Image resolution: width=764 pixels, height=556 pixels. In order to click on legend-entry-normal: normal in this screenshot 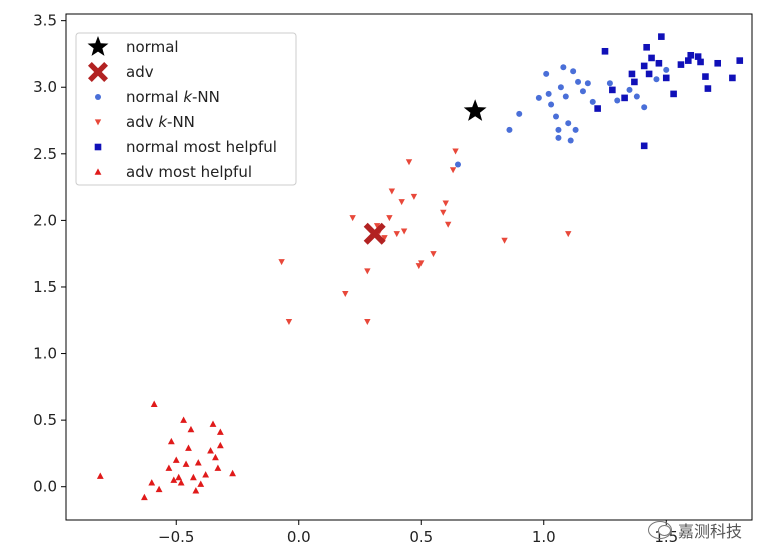, I will do `click(133, 46)`.